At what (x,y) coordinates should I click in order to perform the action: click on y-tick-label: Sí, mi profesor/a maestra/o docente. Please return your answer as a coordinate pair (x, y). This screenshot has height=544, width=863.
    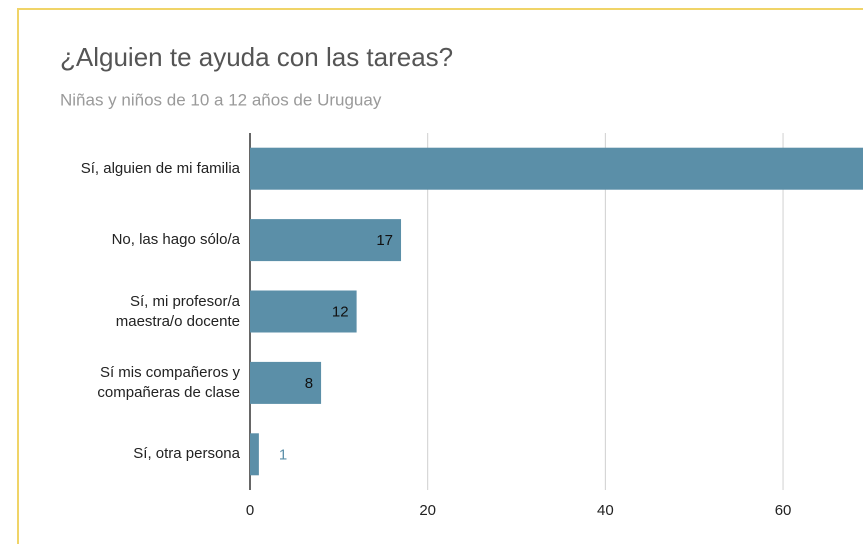
    Looking at the image, I should click on (177, 311).